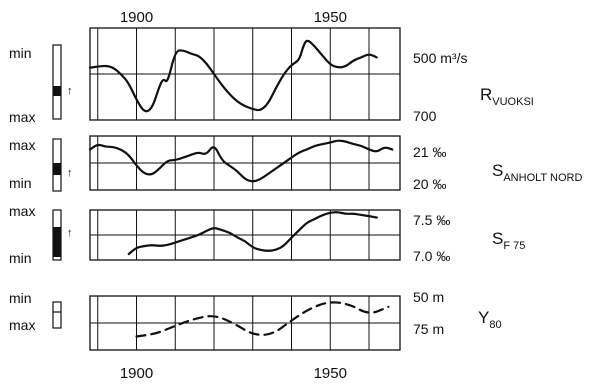  Describe the element at coordinates (428, 329) in the screenshot. I see `right-label-bottom: 75 m` at that location.